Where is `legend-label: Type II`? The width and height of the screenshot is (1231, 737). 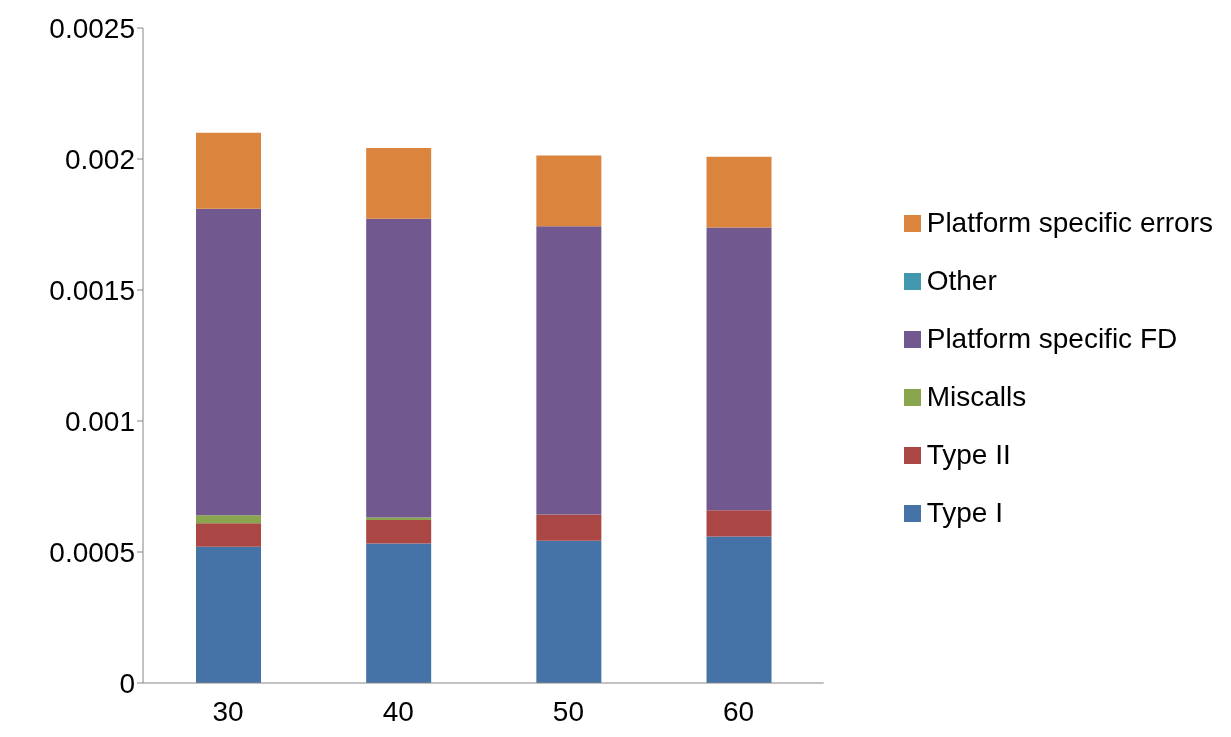 legend-label: Type II is located at coordinates (968, 455).